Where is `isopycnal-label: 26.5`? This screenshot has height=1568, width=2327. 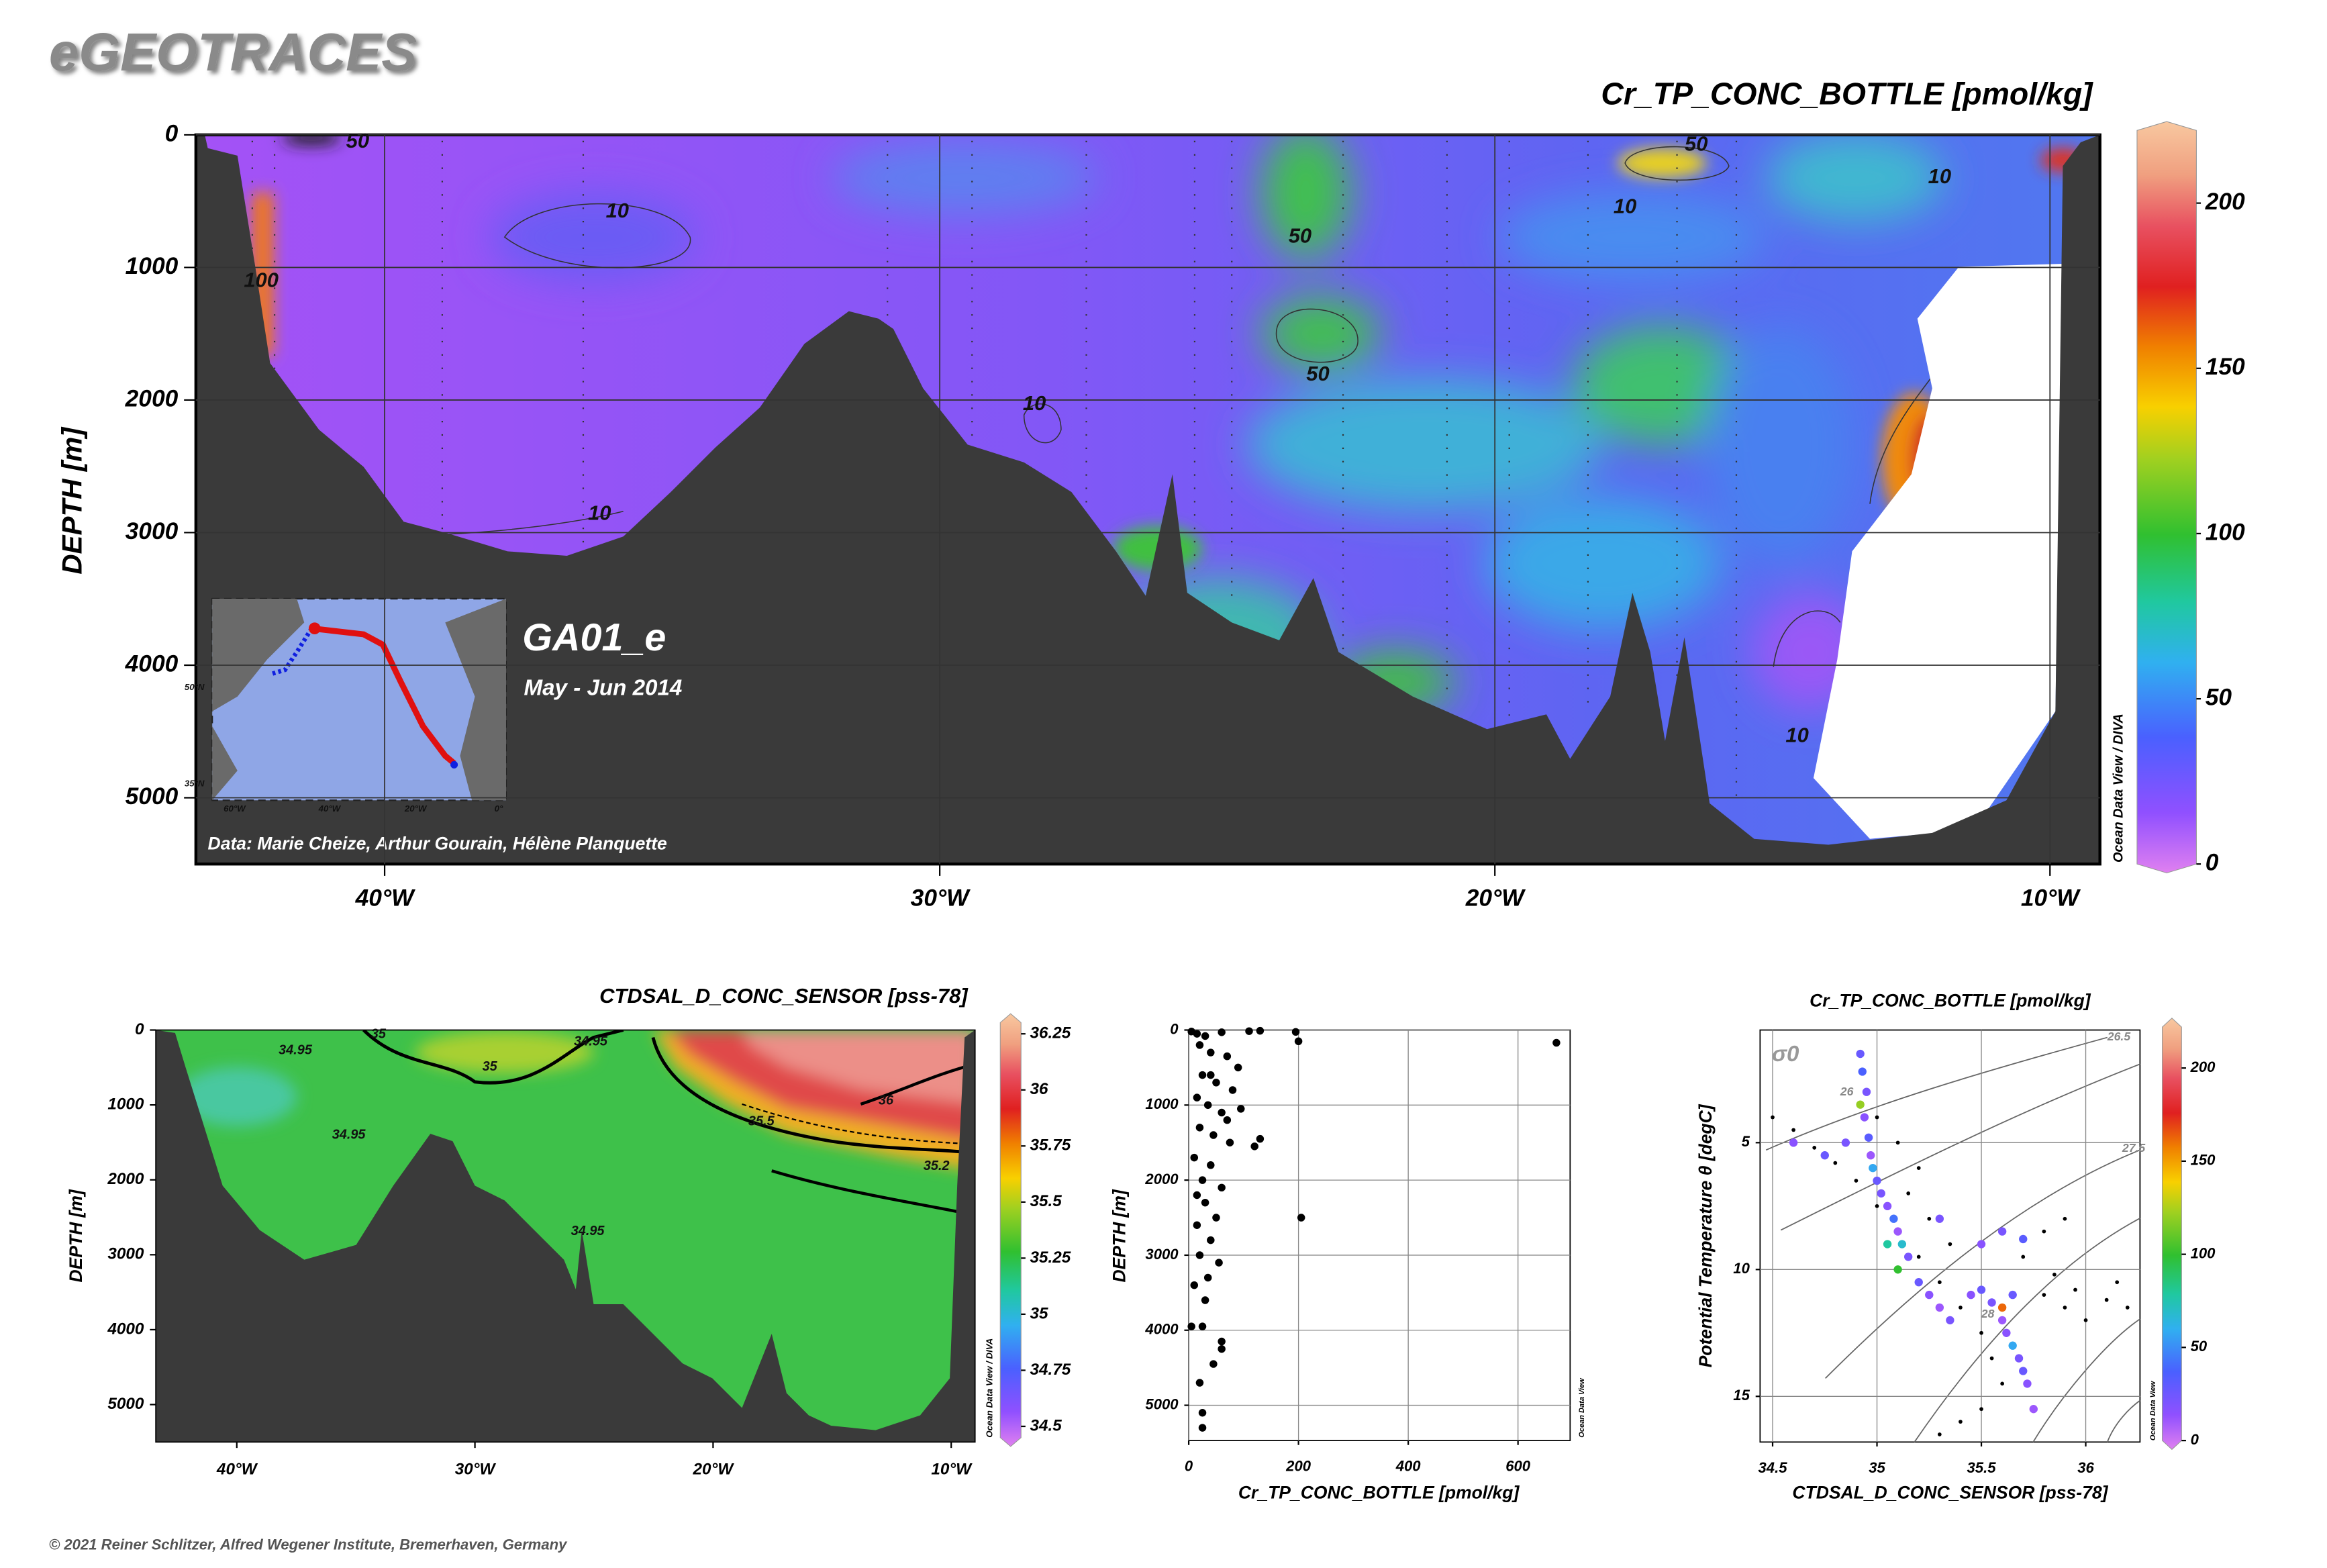 isopycnal-label: 26.5 is located at coordinates (2119, 1036).